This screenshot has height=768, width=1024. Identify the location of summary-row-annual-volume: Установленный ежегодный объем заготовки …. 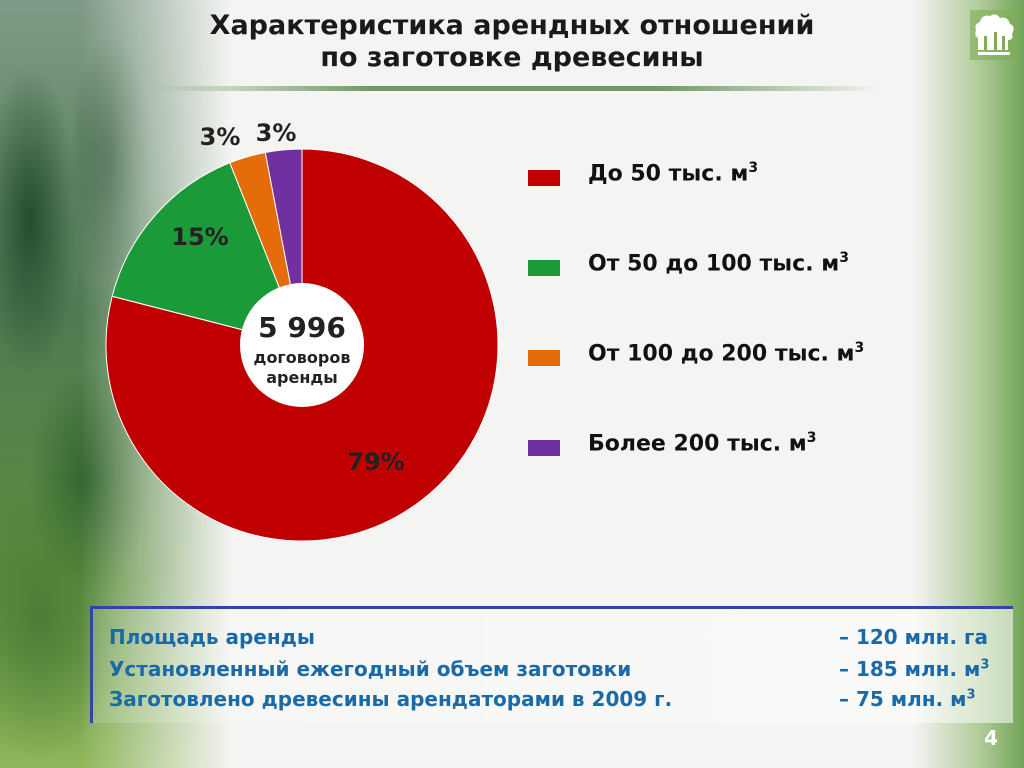
(559, 672).